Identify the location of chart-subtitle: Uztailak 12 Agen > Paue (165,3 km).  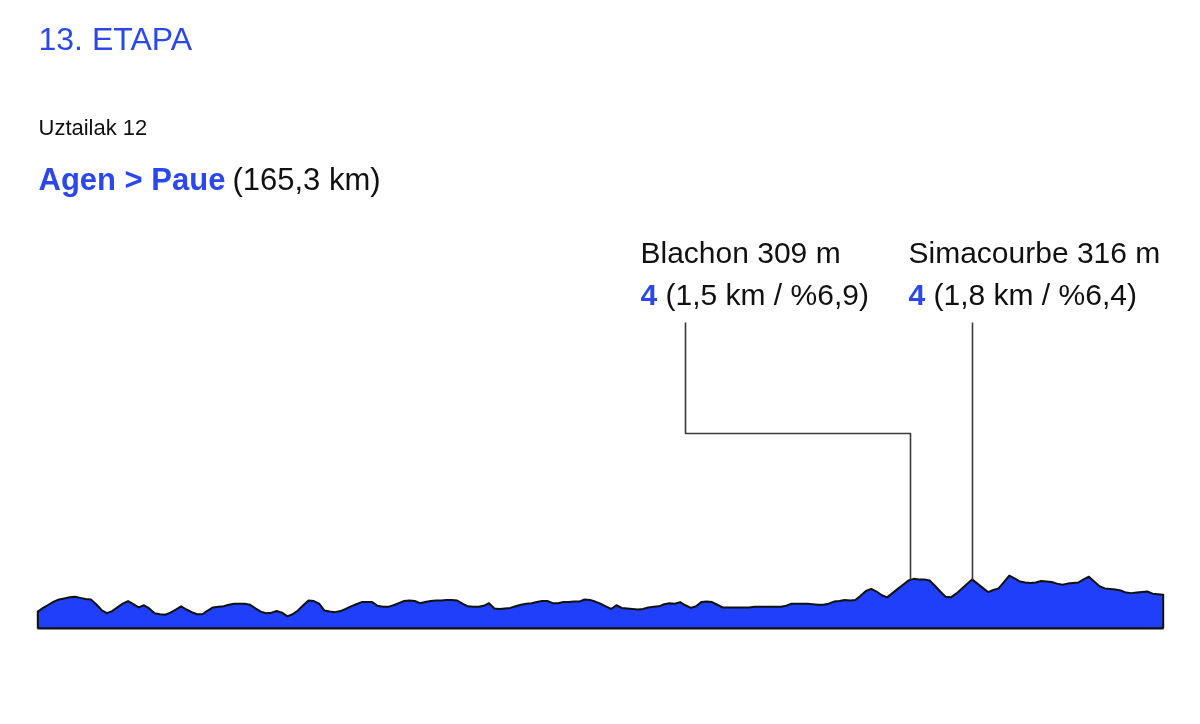
(209, 155).